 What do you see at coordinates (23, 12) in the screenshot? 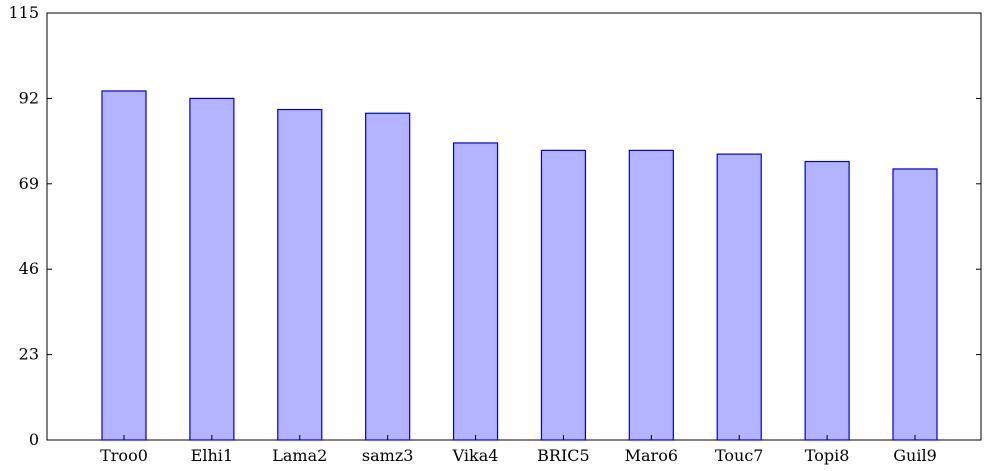
I see `y-tick-label: 115` at bounding box center [23, 12].